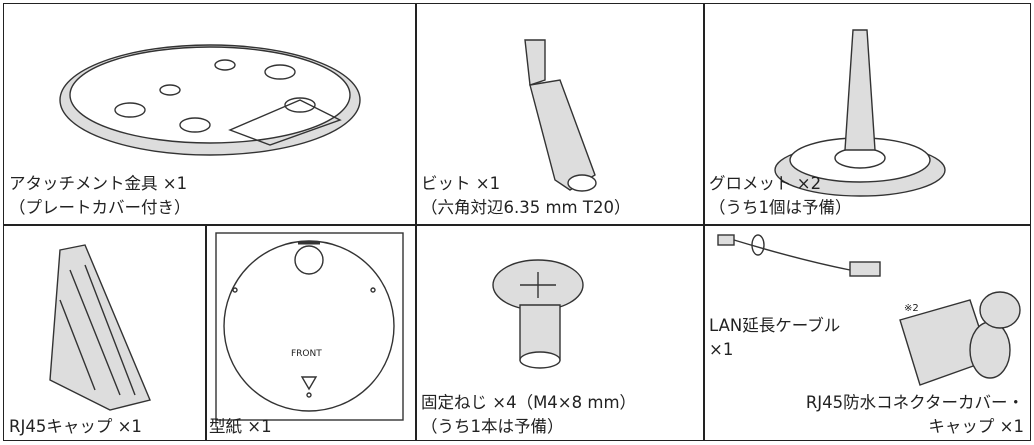 The width and height of the screenshot is (1034, 445). I want to click on note-mark: ※2, so click(911, 308).